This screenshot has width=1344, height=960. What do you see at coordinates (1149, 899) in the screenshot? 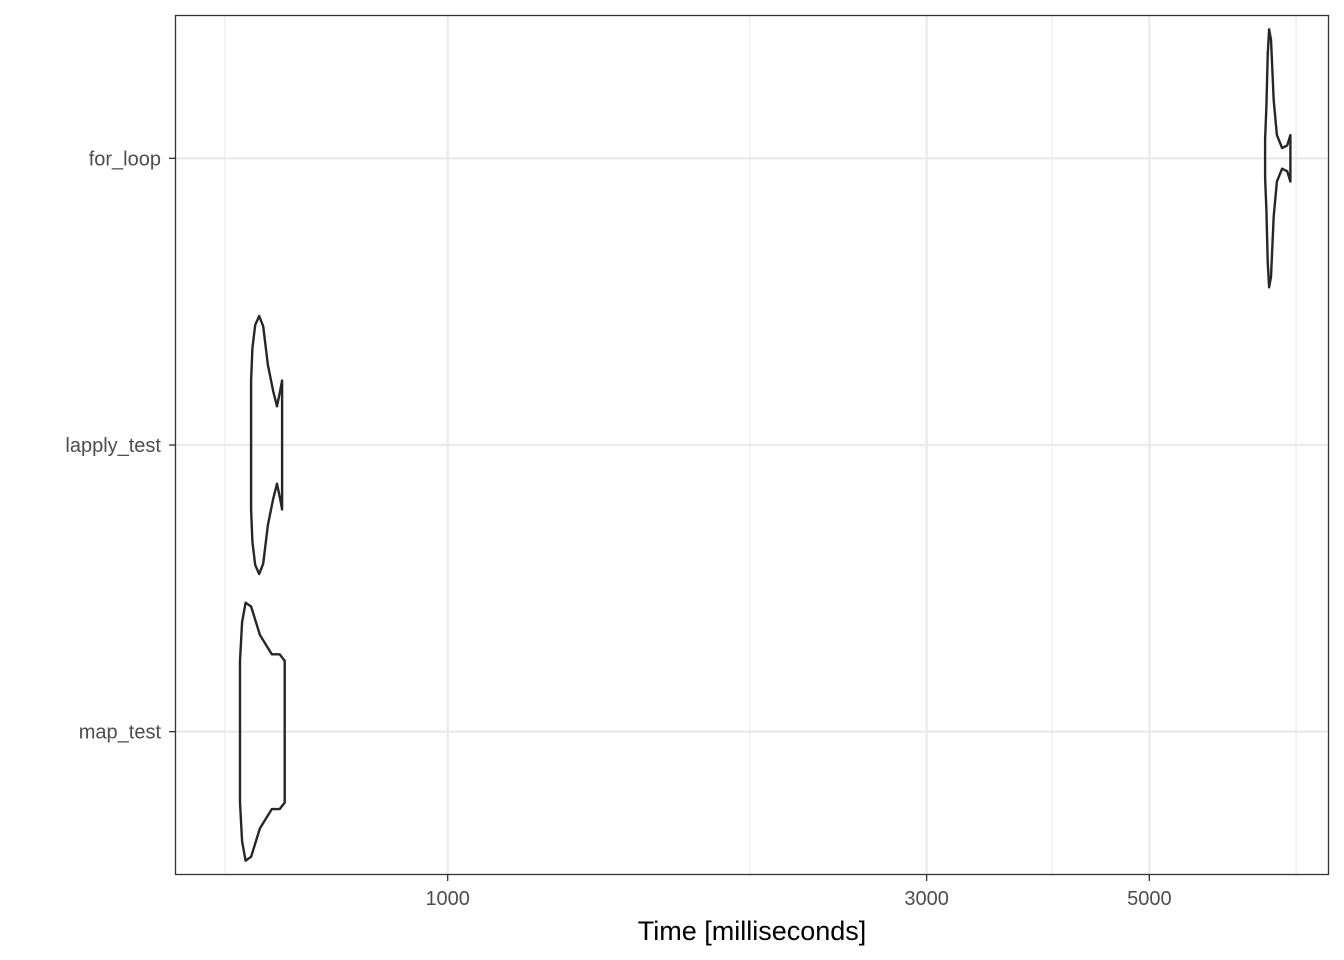
I see `x-tick-label: 5000` at bounding box center [1149, 899].